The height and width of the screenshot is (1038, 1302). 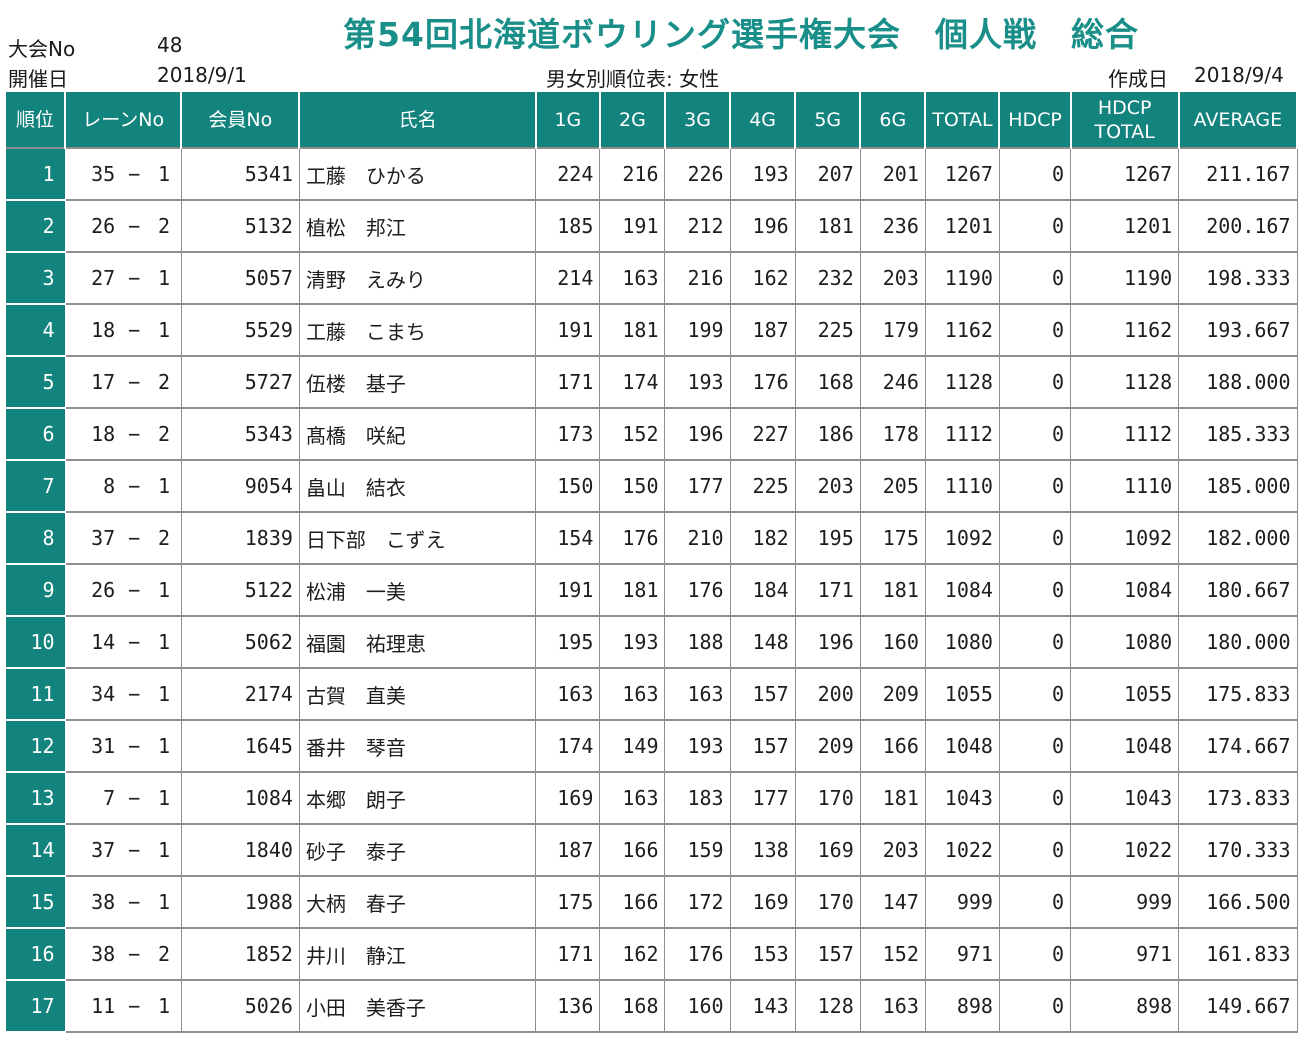 What do you see at coordinates (962, 382) in the screenshot?
I see `total-cell: 1128` at bounding box center [962, 382].